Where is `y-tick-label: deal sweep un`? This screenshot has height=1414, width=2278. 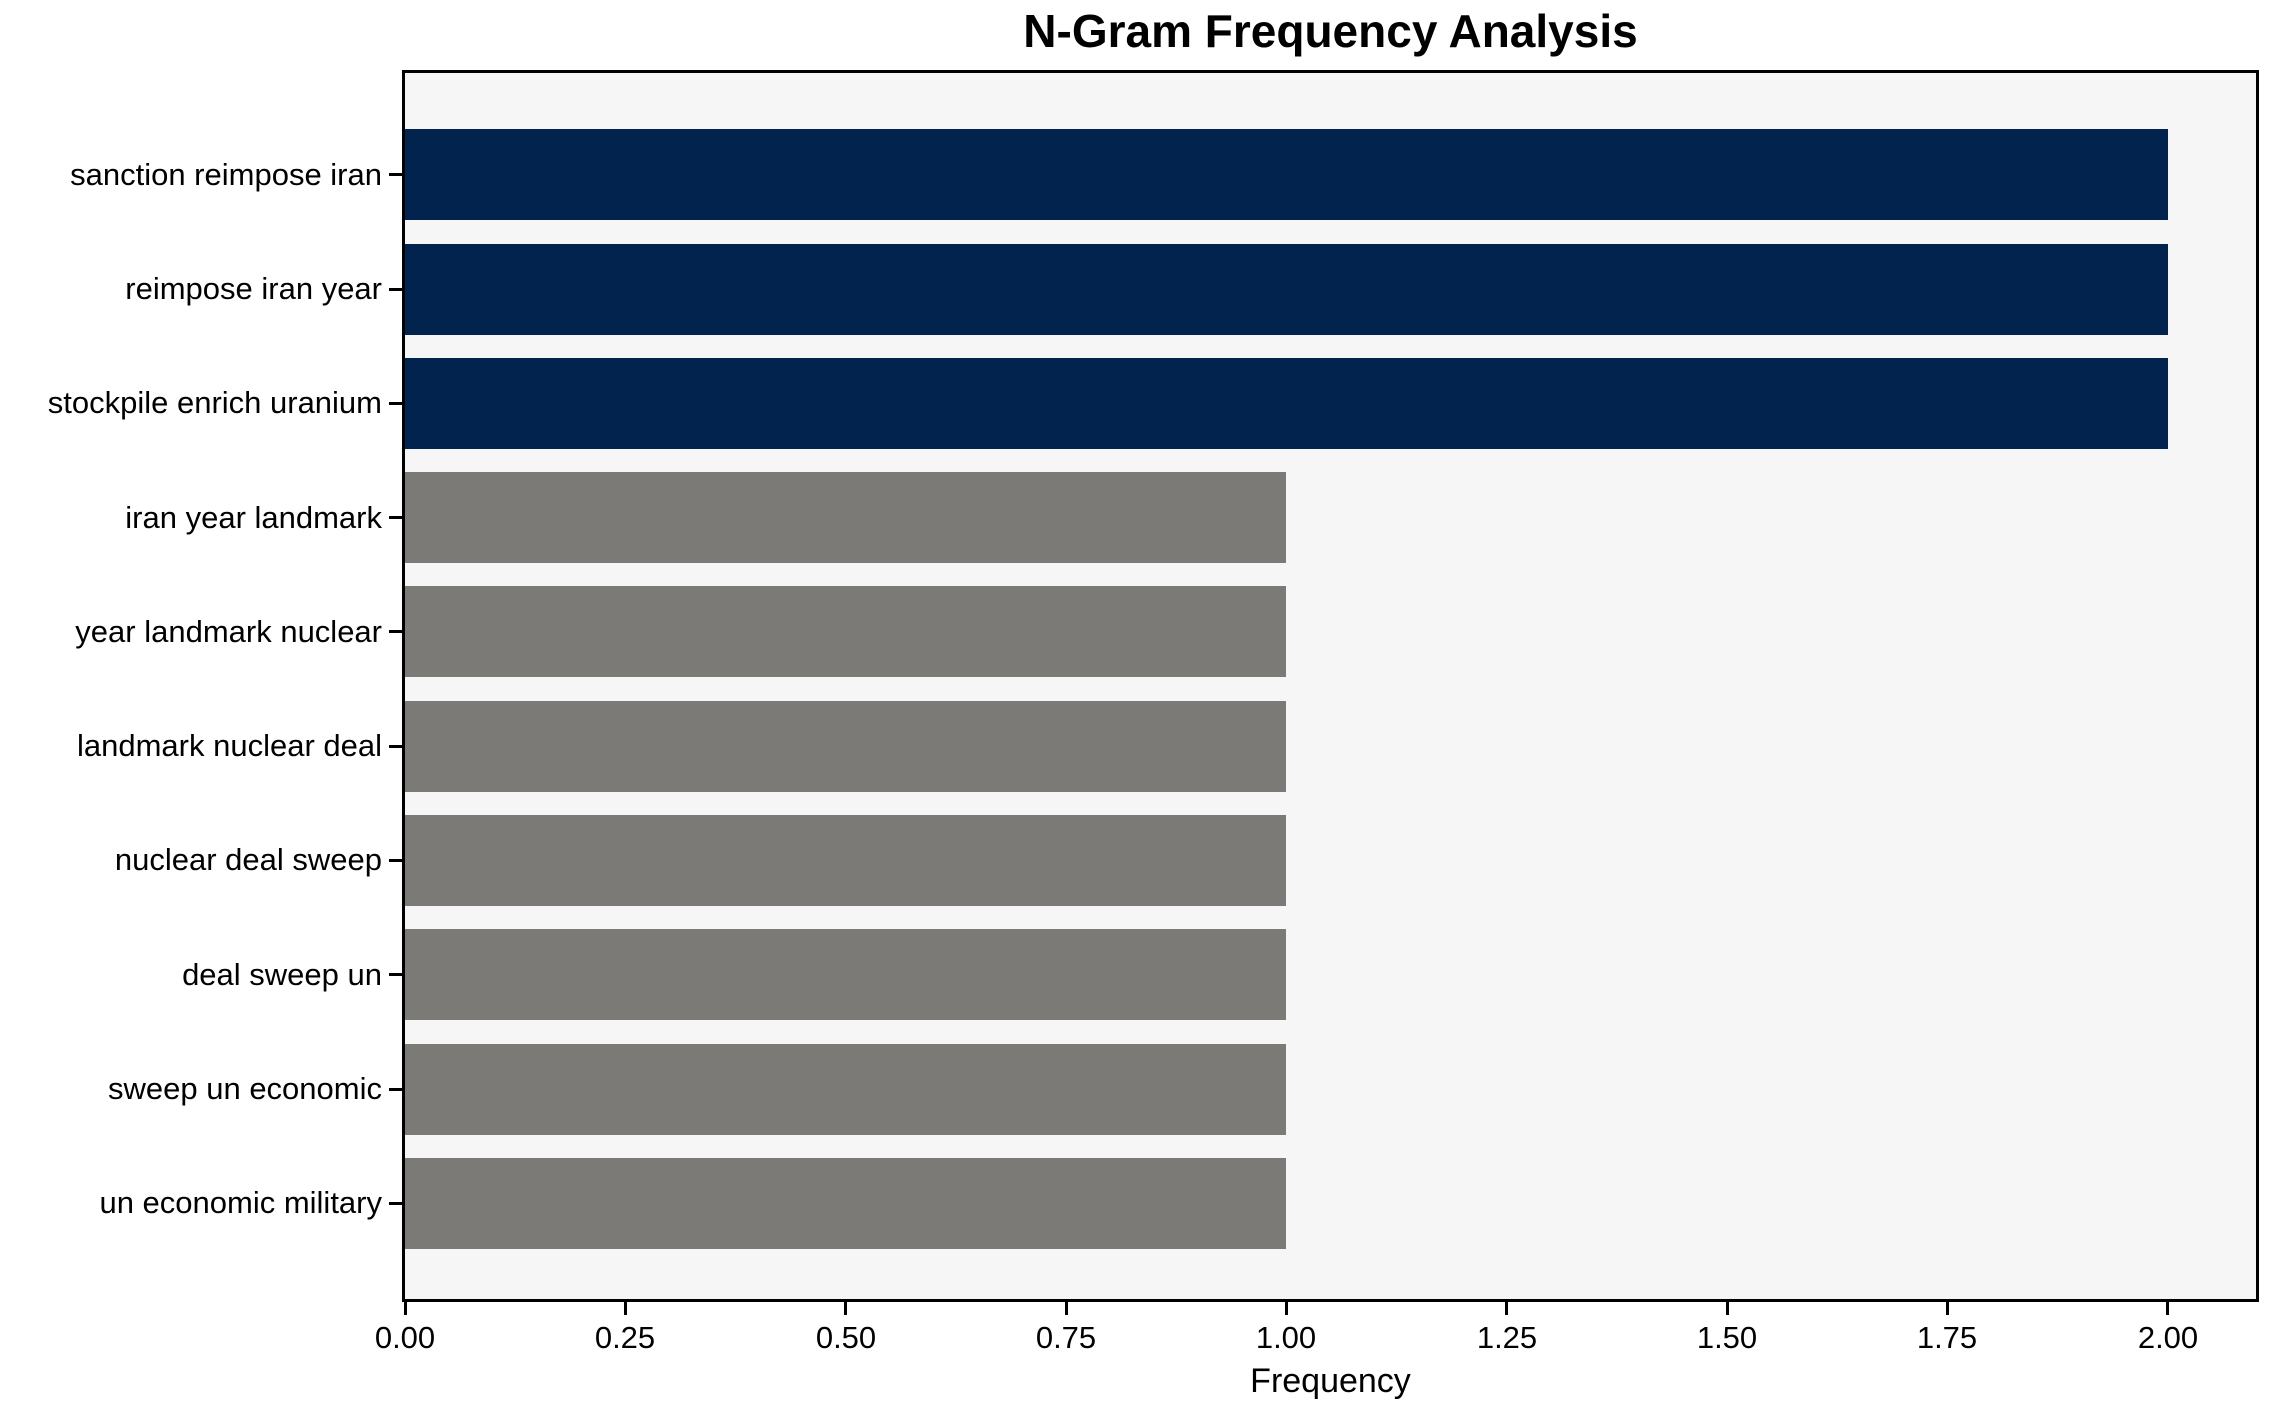 y-tick-label: deal sweep un is located at coordinates (282, 974).